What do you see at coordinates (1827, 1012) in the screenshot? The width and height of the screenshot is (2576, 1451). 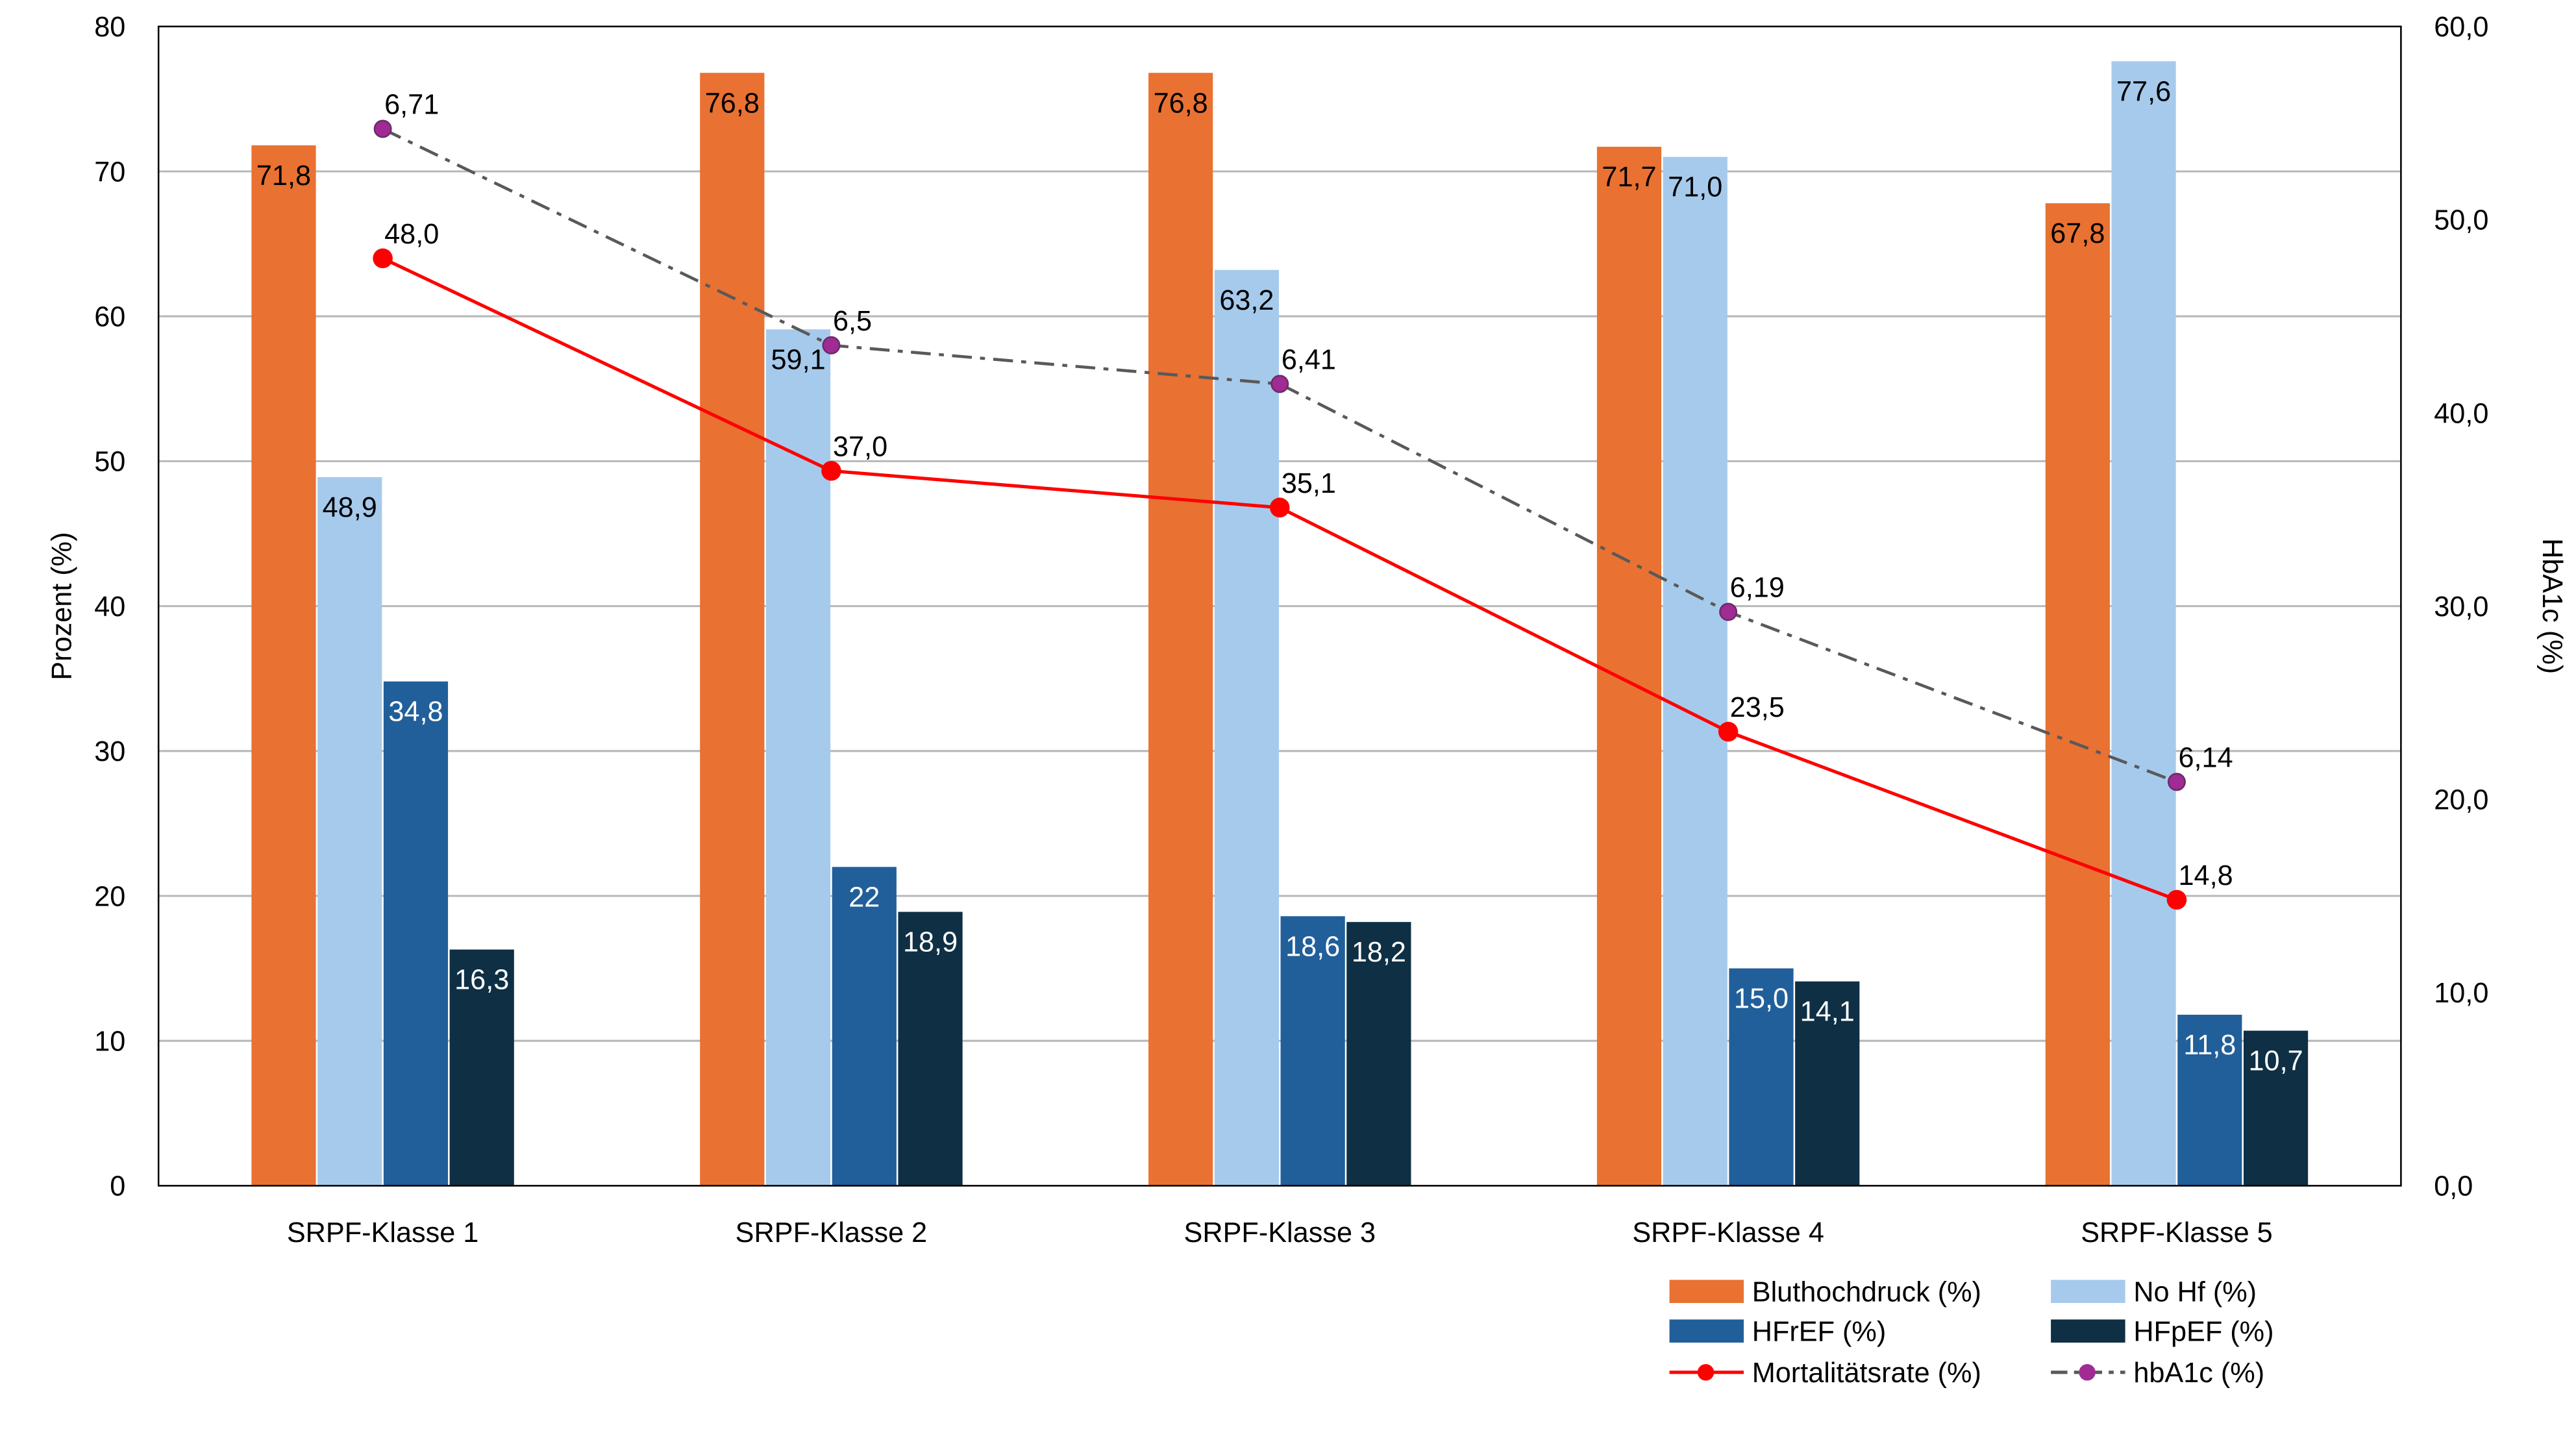 I see `bar-data-label: 14,1` at bounding box center [1827, 1012].